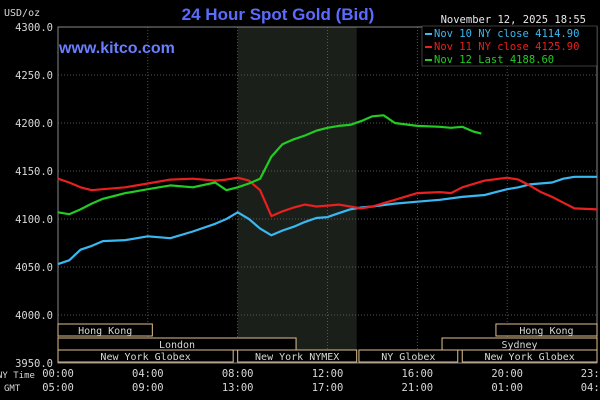 Image resolution: width=600 pixels, height=400 pixels. What do you see at coordinates (513, 20) in the screenshot?
I see `timestamp: November 12, 2025 18:55` at bounding box center [513, 20].